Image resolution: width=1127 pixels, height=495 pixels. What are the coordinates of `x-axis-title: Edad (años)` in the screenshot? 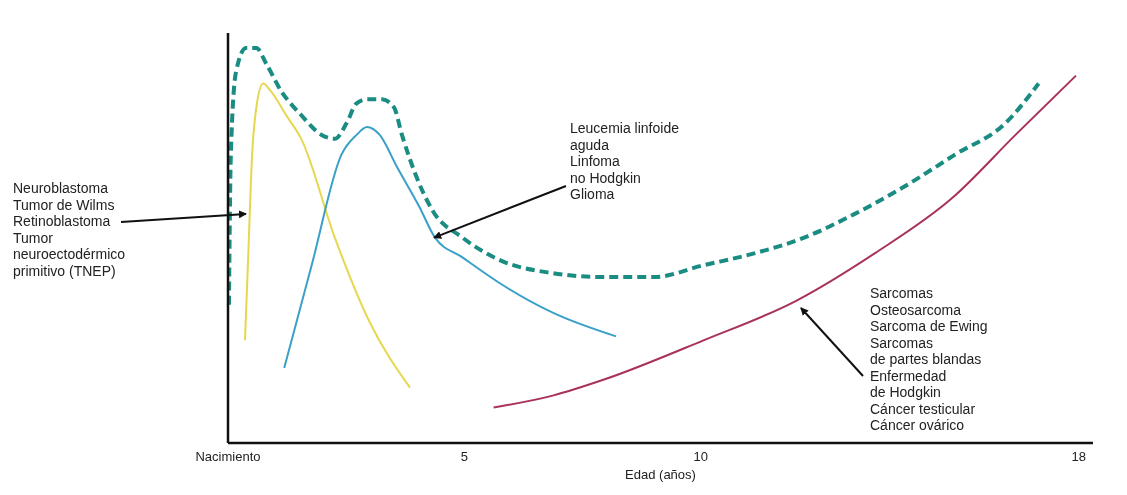 It's located at (660, 474).